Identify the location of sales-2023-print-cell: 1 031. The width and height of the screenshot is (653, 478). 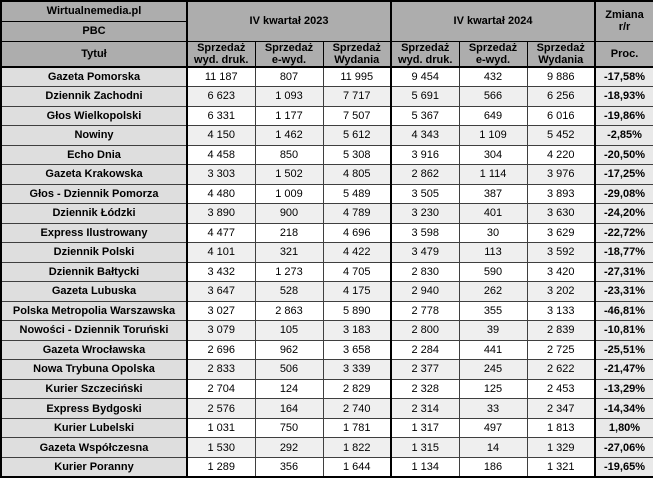
(221, 428).